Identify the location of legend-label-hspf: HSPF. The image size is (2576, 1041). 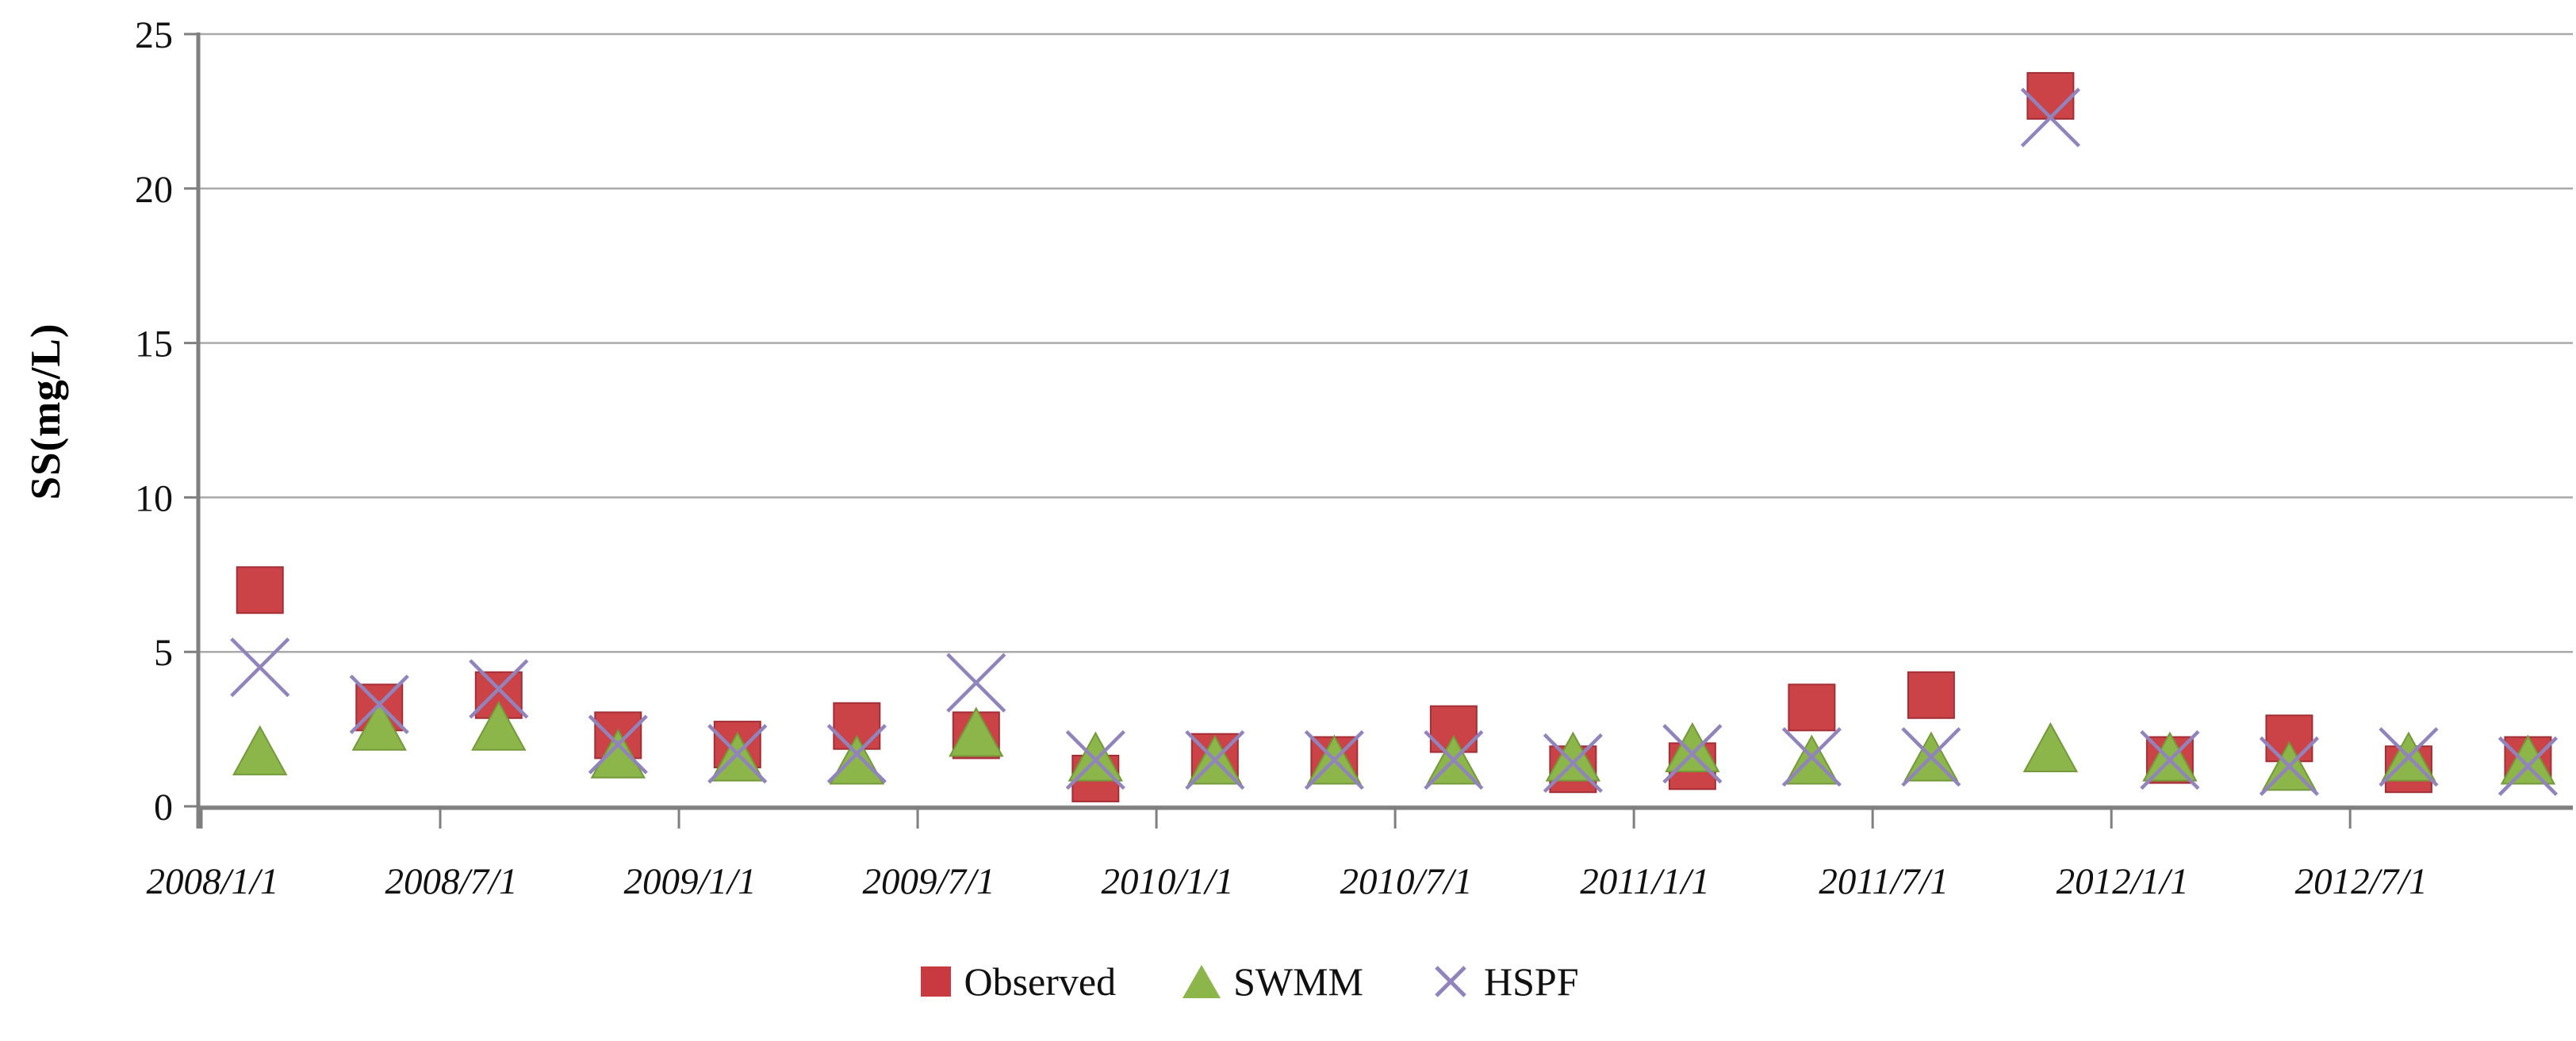
(1531, 981).